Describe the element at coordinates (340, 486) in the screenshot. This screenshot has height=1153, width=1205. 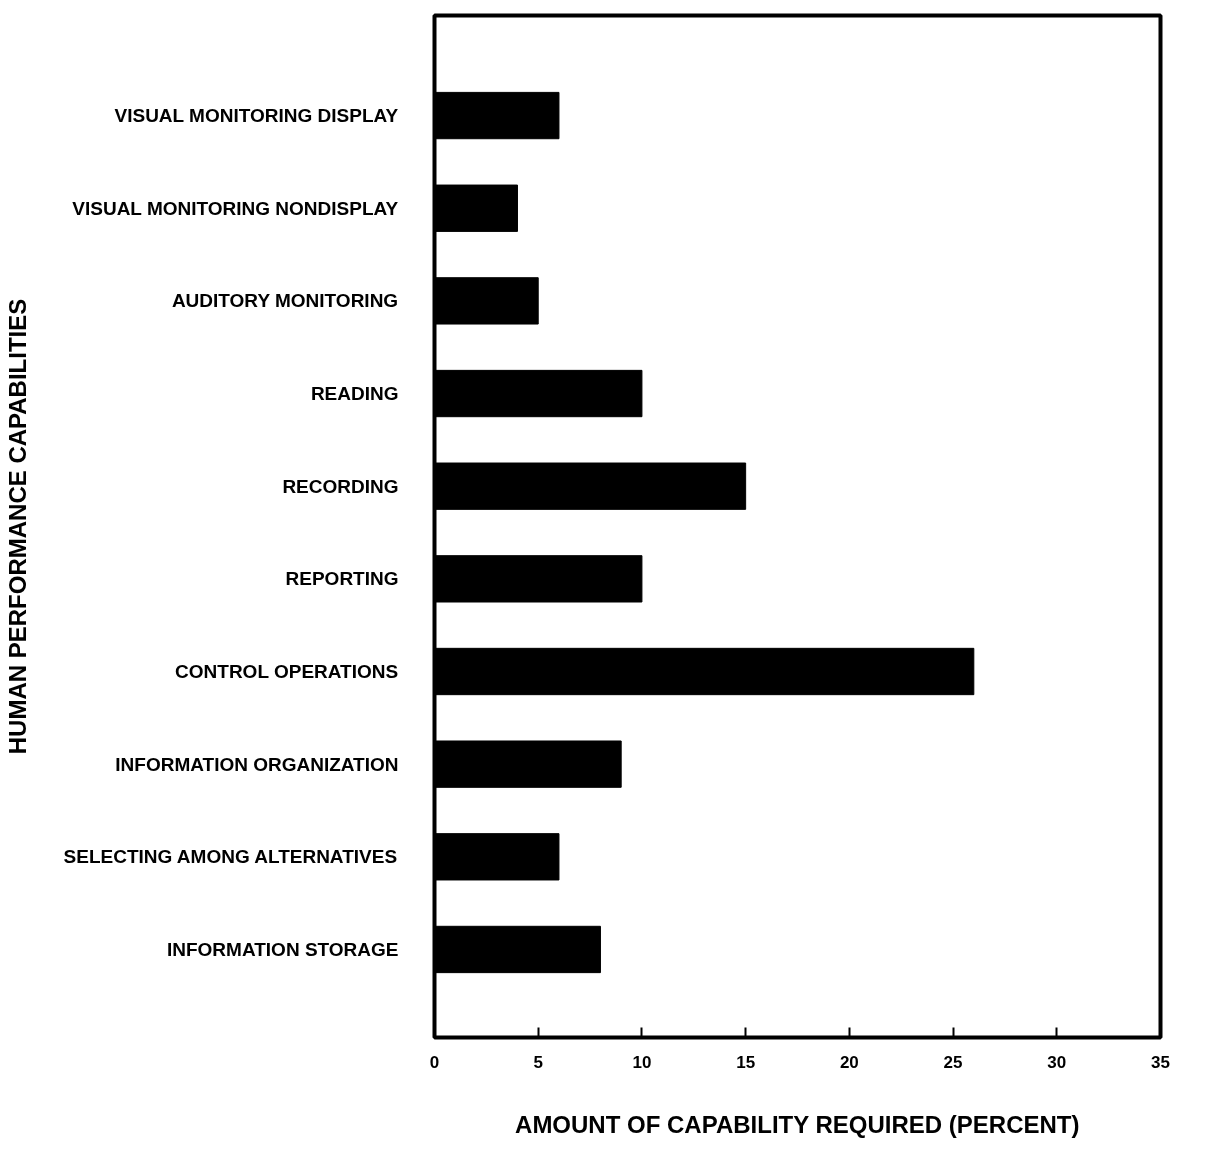
I see `y-tick-label: RECORDING` at that location.